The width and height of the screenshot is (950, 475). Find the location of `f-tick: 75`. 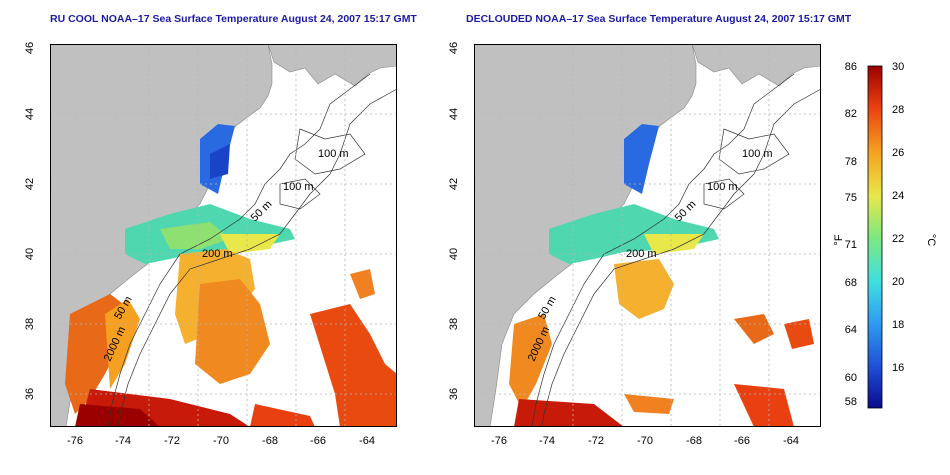

f-tick: 75 is located at coordinates (851, 198).